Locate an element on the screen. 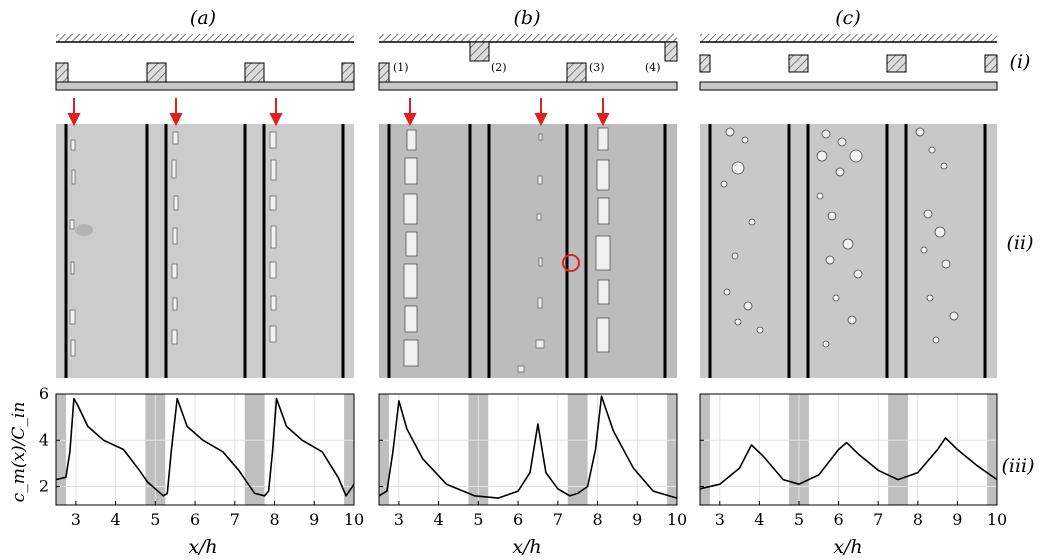 The height and width of the screenshot is (560, 1040). x-axis-label-c: x/h is located at coordinates (847, 547).